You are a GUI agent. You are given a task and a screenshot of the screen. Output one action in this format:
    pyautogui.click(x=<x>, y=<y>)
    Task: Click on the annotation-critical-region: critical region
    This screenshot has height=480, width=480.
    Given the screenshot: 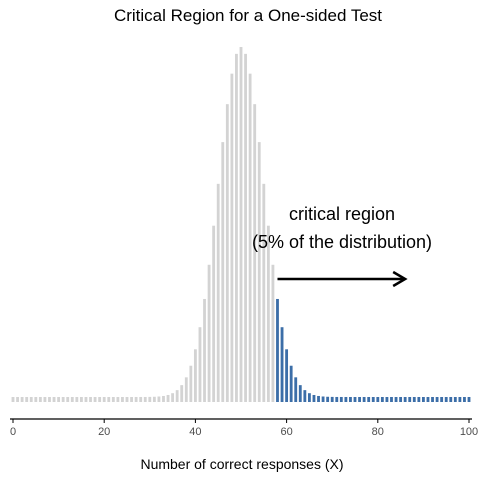 What is the action you would take?
    pyautogui.click(x=342, y=214)
    